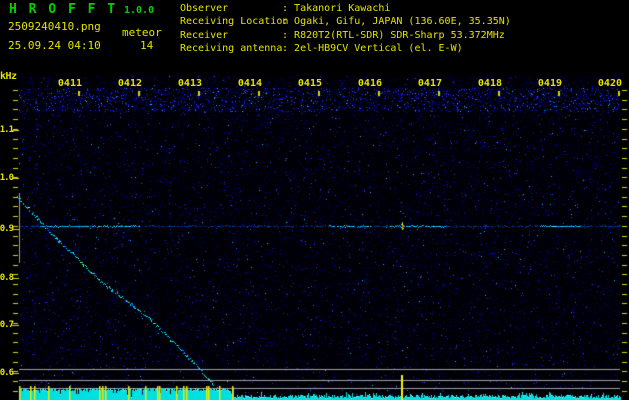  Describe the element at coordinates (189, 83) in the screenshot. I see `time-axis-label: 0413` at that location.